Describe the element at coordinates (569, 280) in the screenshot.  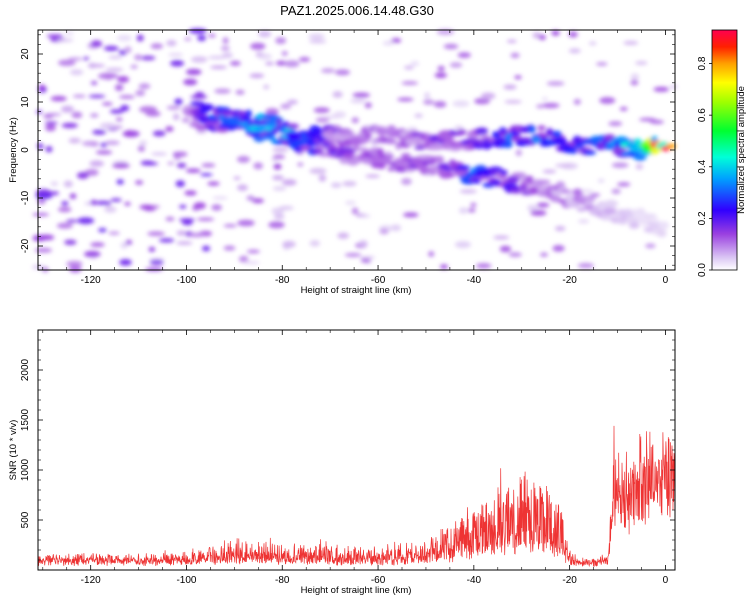
I see `x-tick-label: -20` at that location.